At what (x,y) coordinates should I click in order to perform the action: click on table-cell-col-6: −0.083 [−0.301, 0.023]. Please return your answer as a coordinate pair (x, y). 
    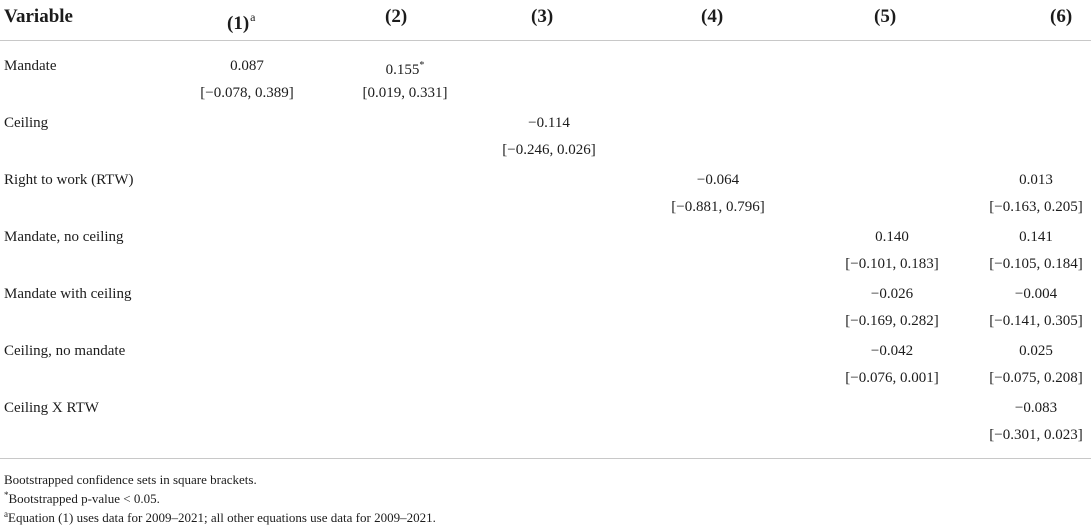
    Looking at the image, I should click on (1018, 421).